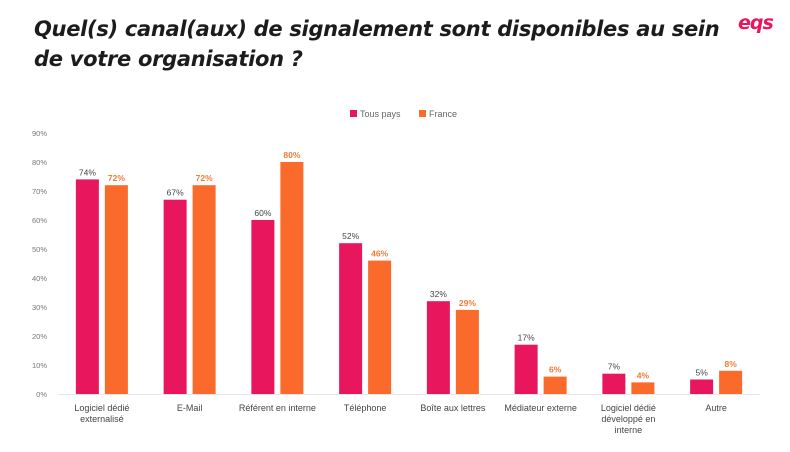  What do you see at coordinates (716, 408) in the screenshot?
I see `category-label: Autre` at bounding box center [716, 408].